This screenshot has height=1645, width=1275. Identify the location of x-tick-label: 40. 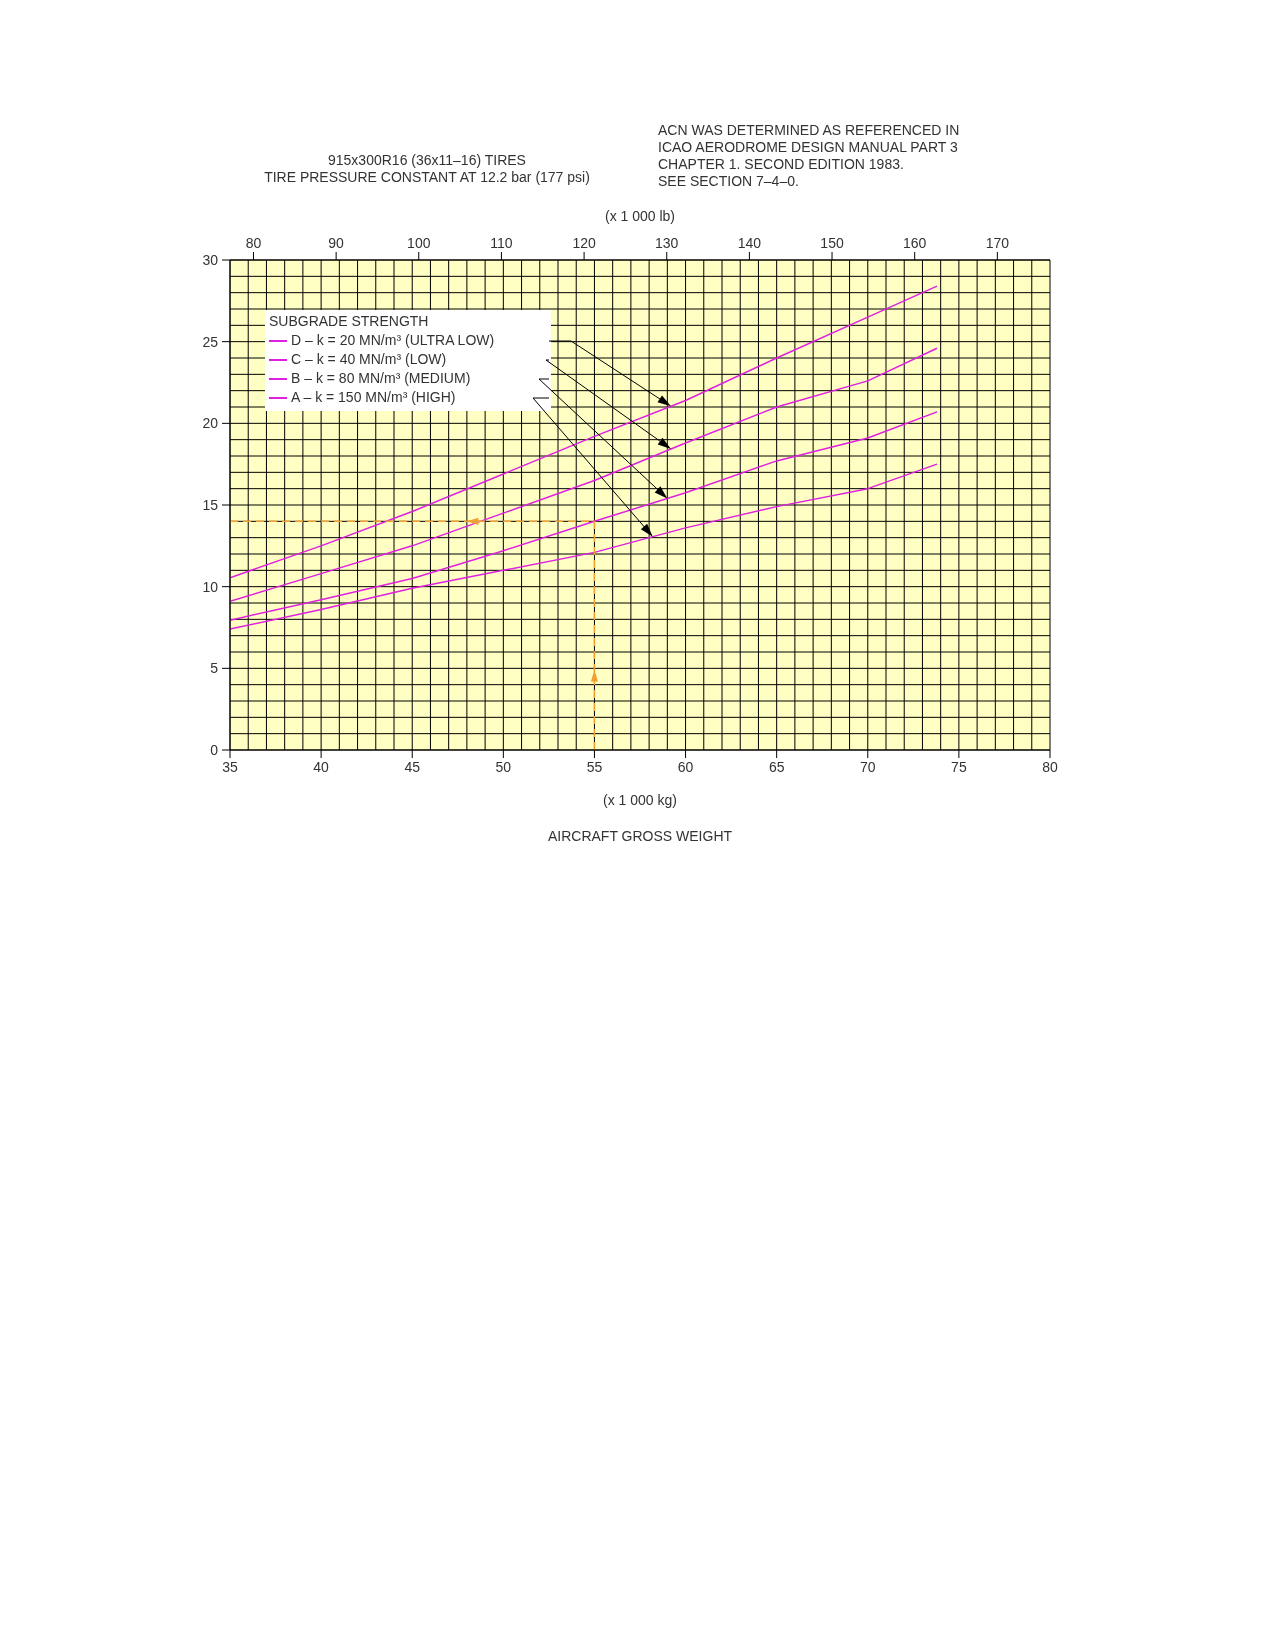
(321, 767).